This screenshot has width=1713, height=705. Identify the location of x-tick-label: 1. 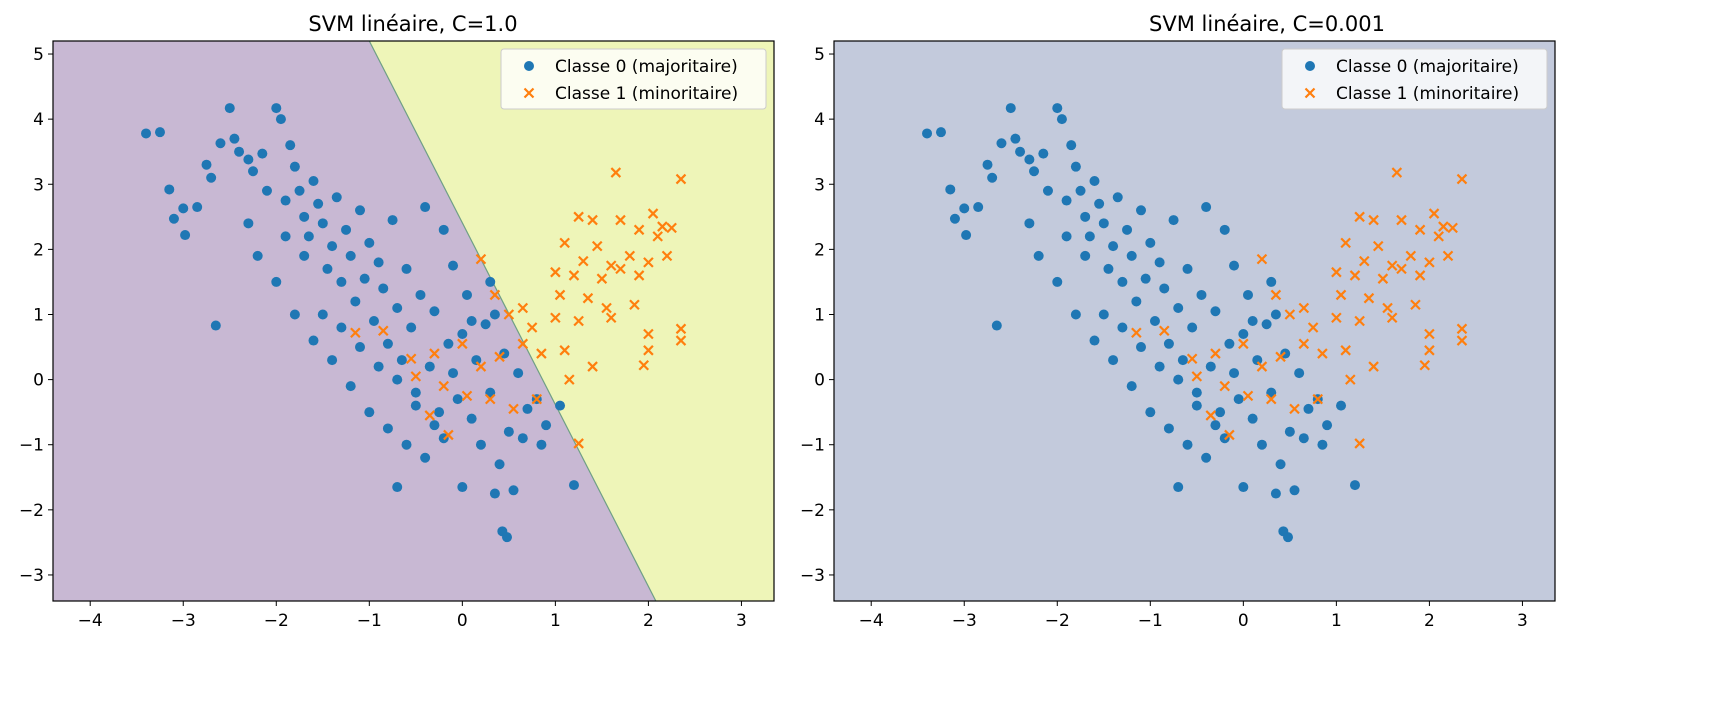
(1336, 621).